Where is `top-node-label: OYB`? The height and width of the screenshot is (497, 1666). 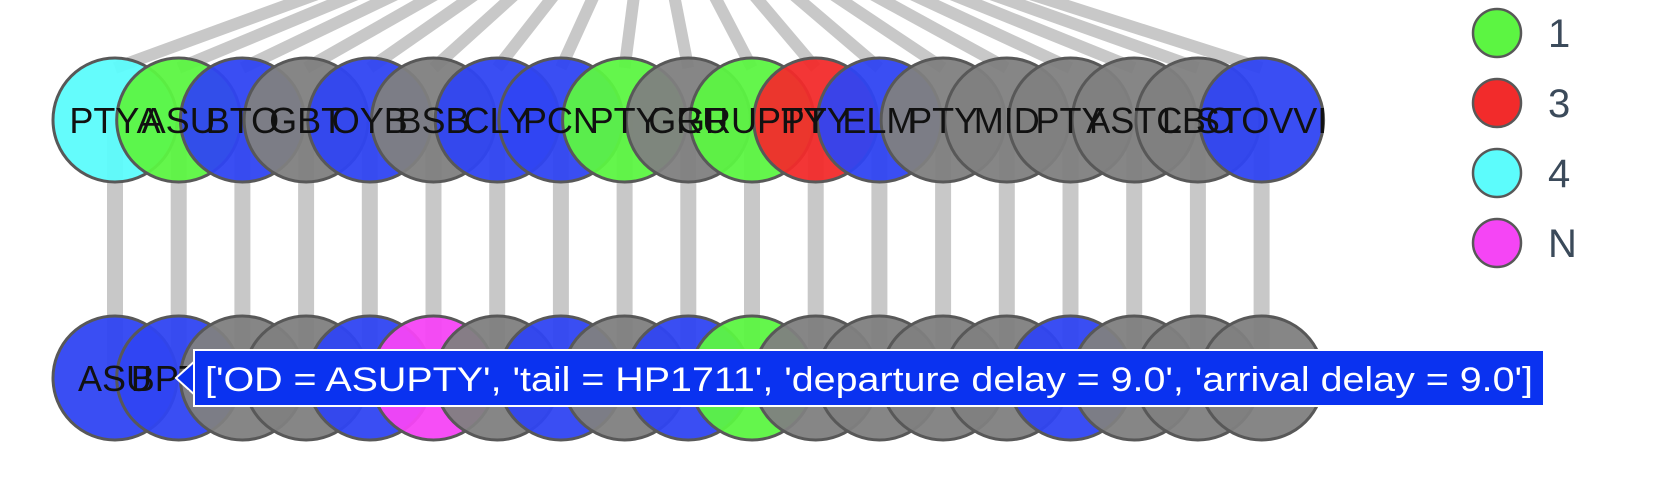
top-node-label: OYB is located at coordinates (370, 120).